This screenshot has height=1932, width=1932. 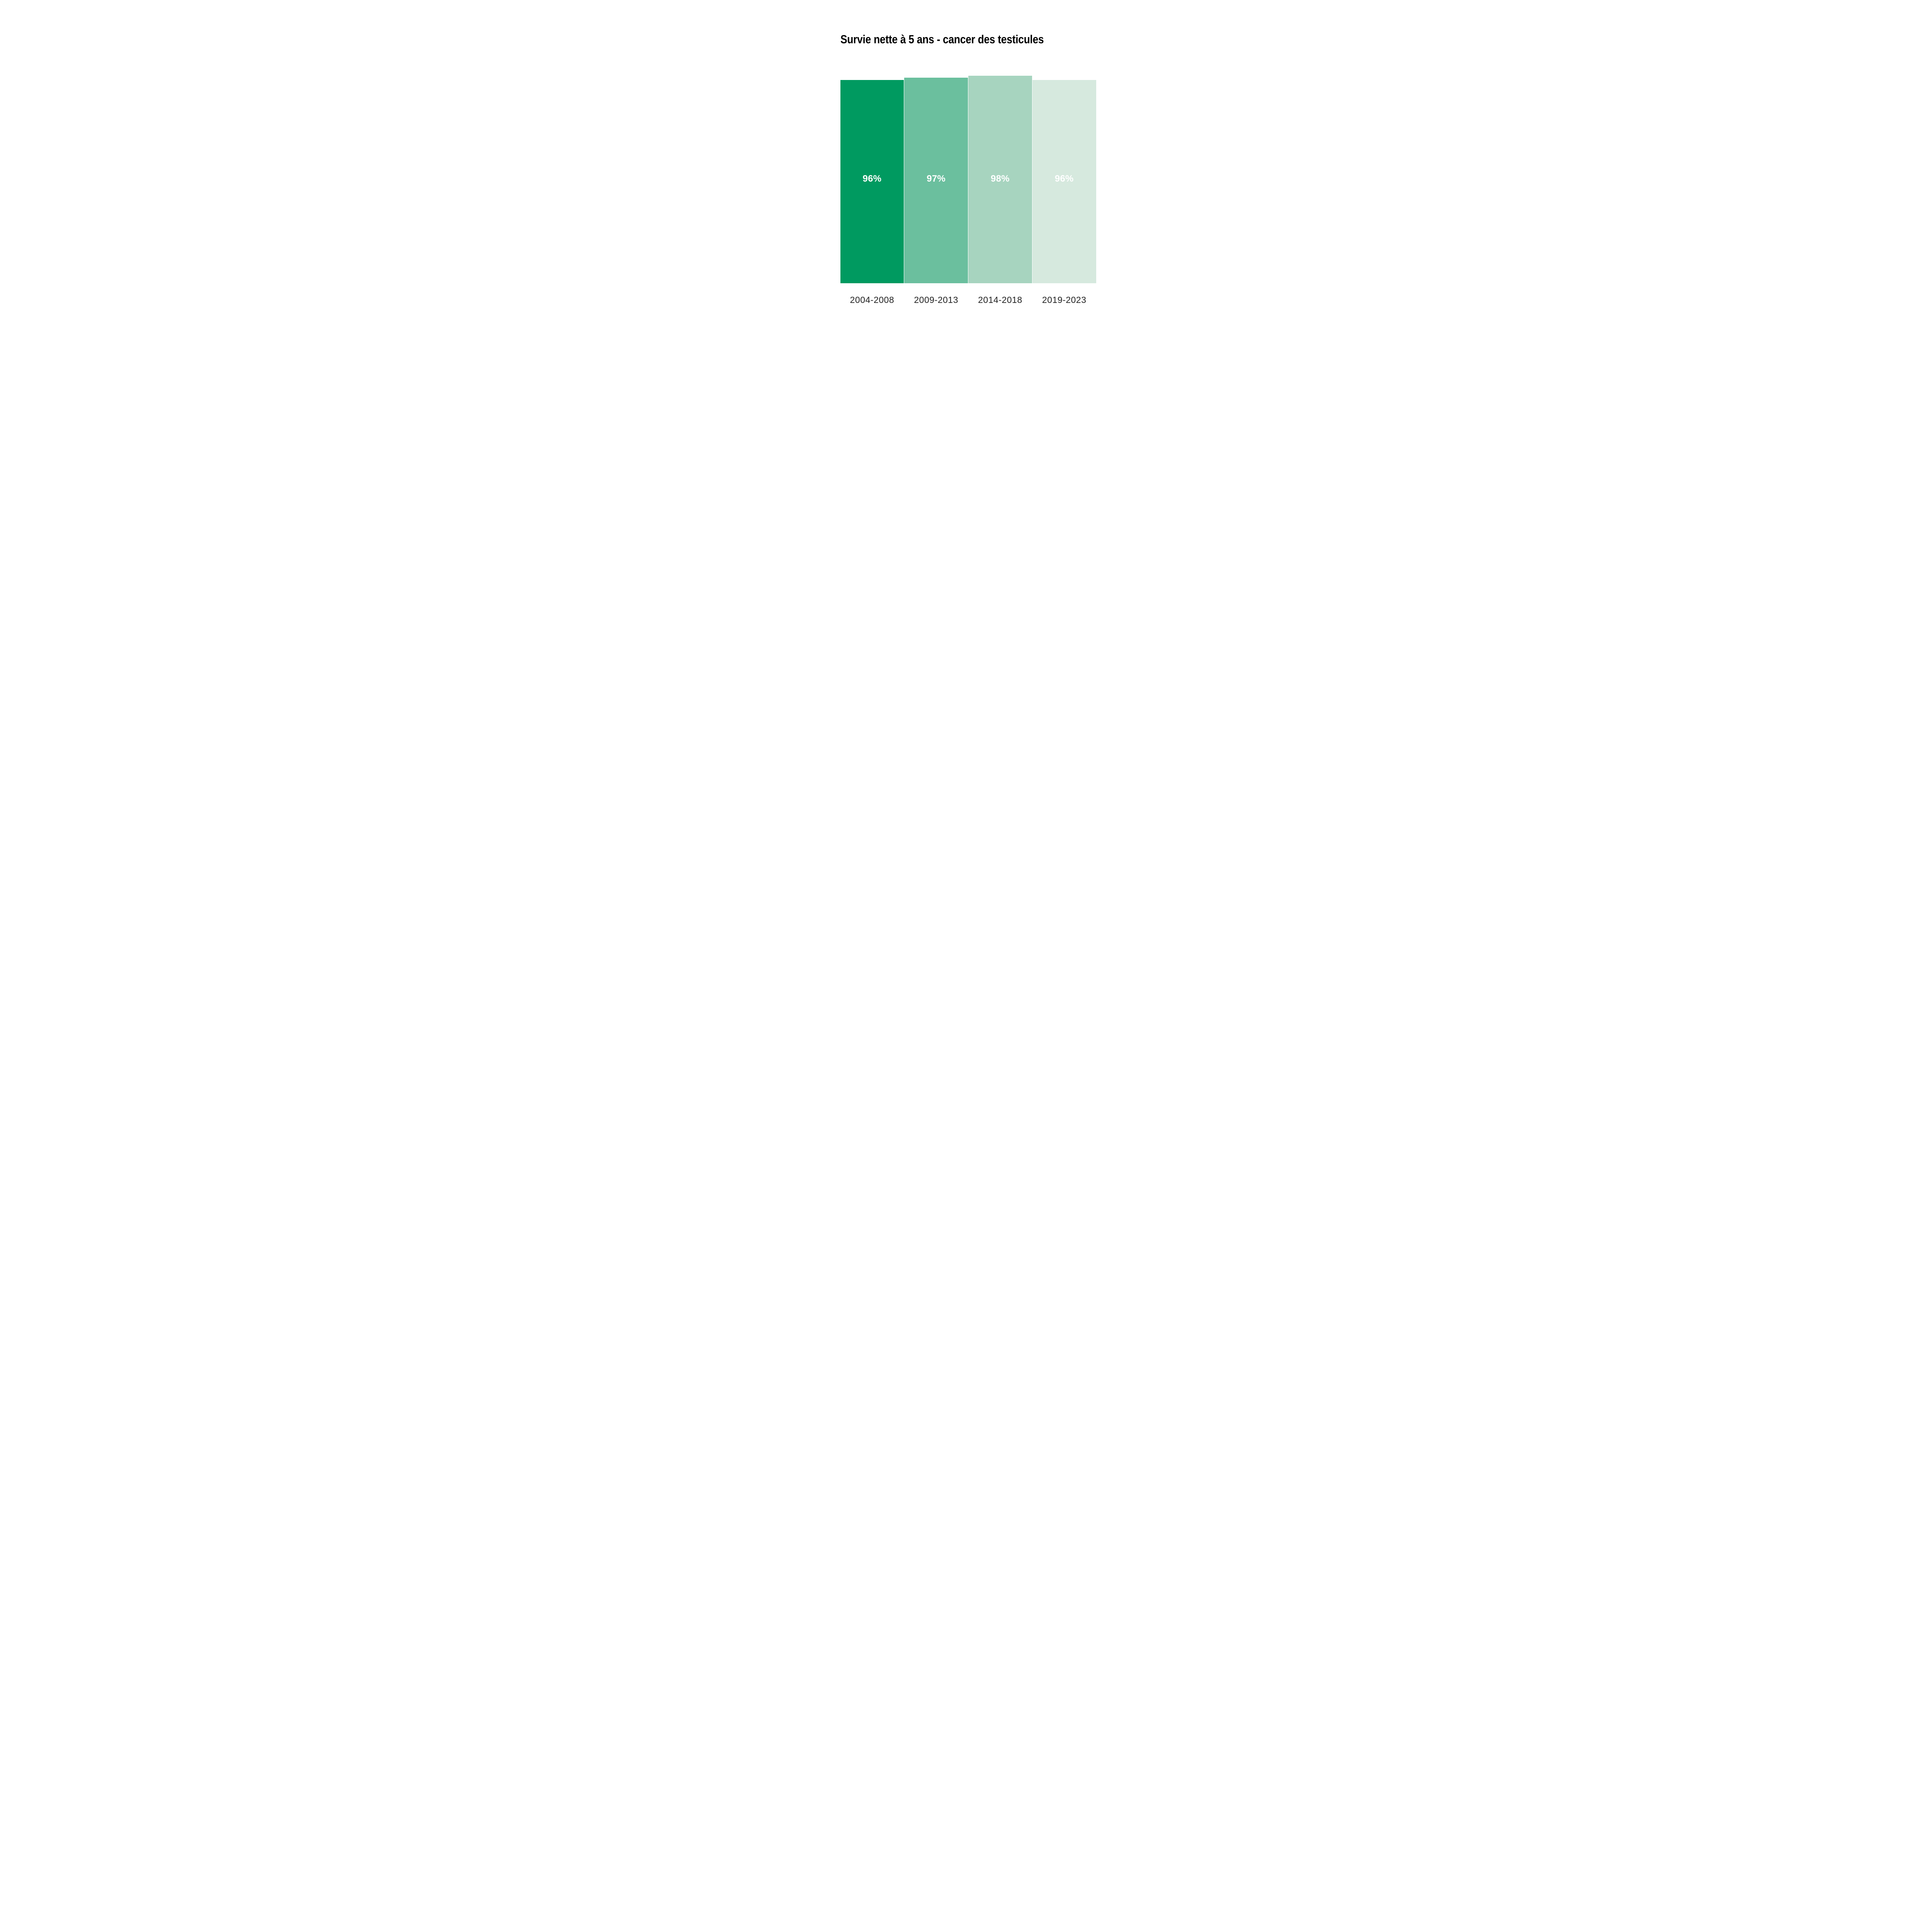 I want to click on x-axis-label-2019-2023: 2019-2023, so click(x=1064, y=300).